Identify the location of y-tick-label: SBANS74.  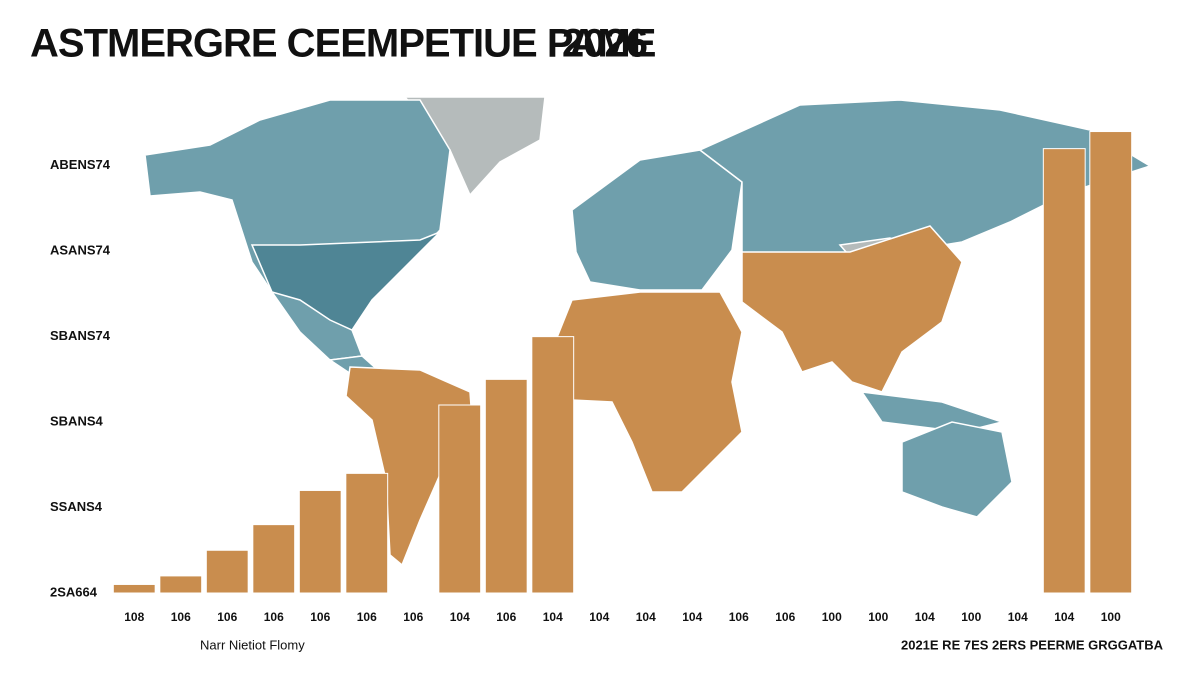
(80, 335).